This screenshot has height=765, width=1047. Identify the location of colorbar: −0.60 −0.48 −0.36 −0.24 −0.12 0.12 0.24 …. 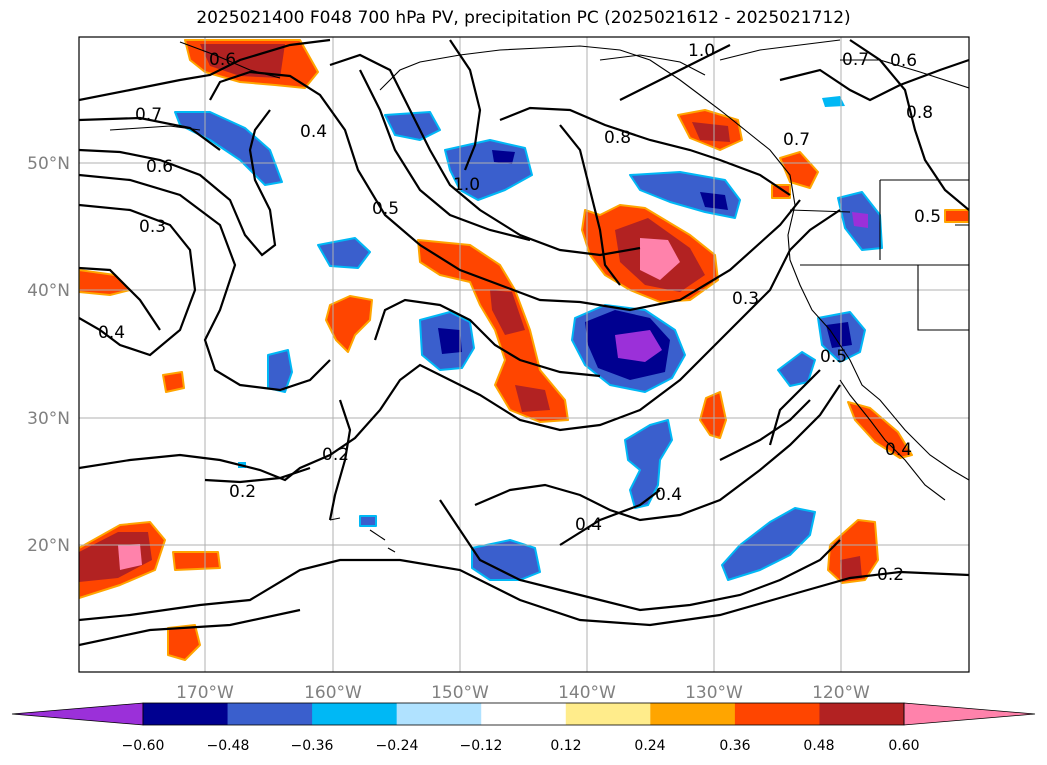
(523, 728).